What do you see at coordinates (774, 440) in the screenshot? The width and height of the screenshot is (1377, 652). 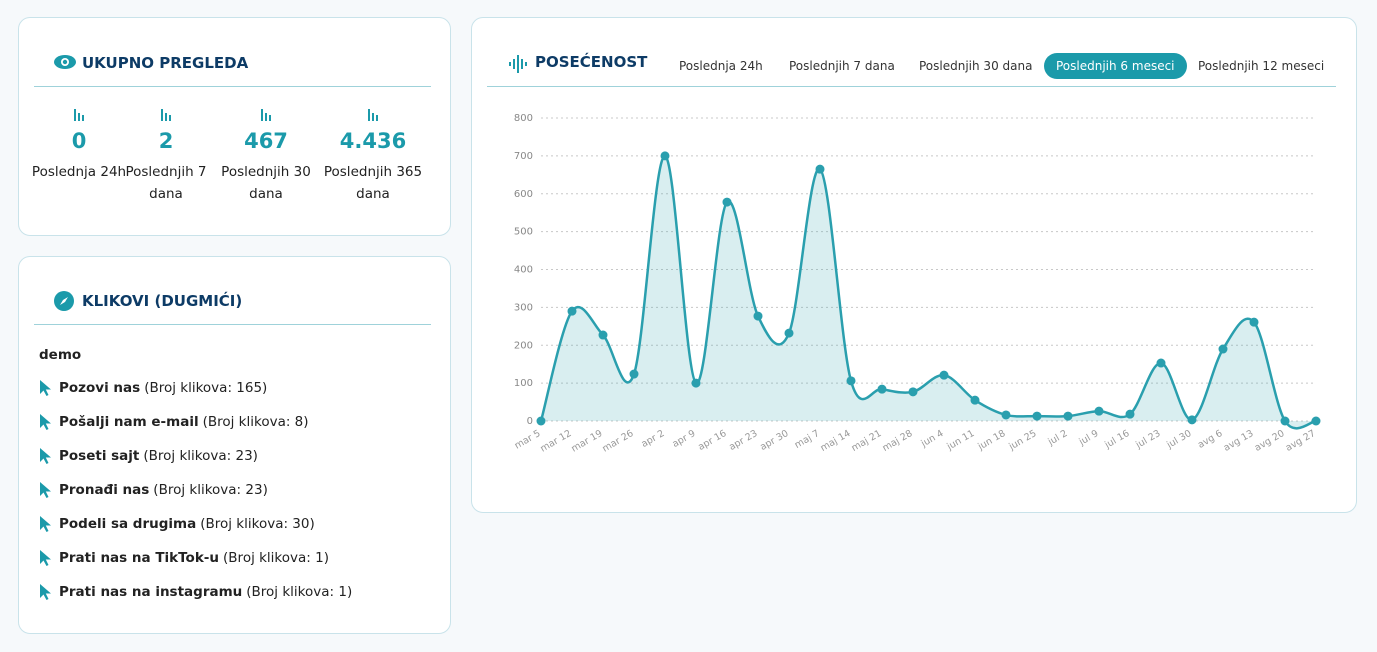 I see `x-tick-label: apr 30` at bounding box center [774, 440].